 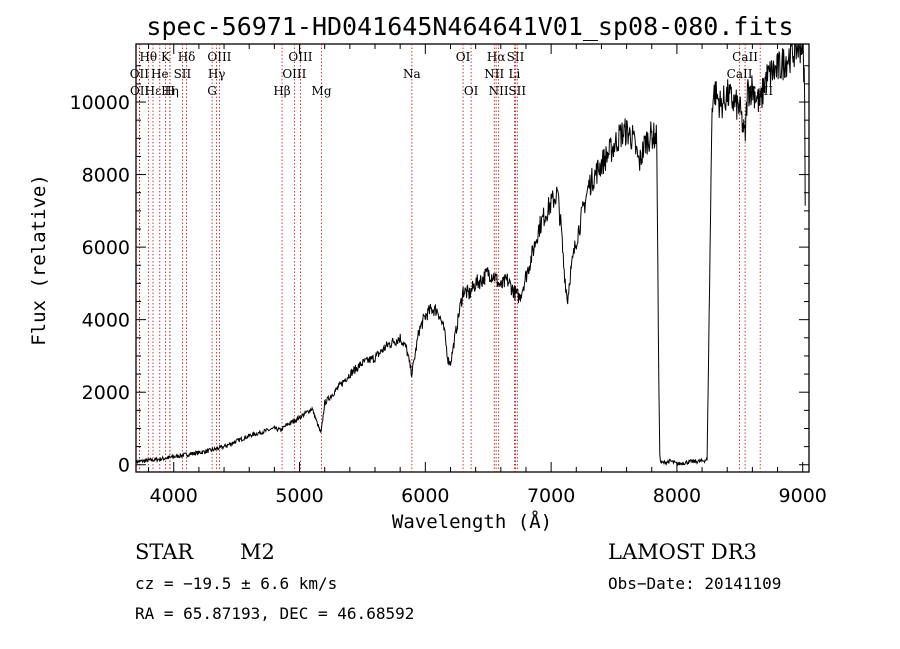 What do you see at coordinates (106, 393) in the screenshot?
I see `y-tick-label: 2000` at bounding box center [106, 393].